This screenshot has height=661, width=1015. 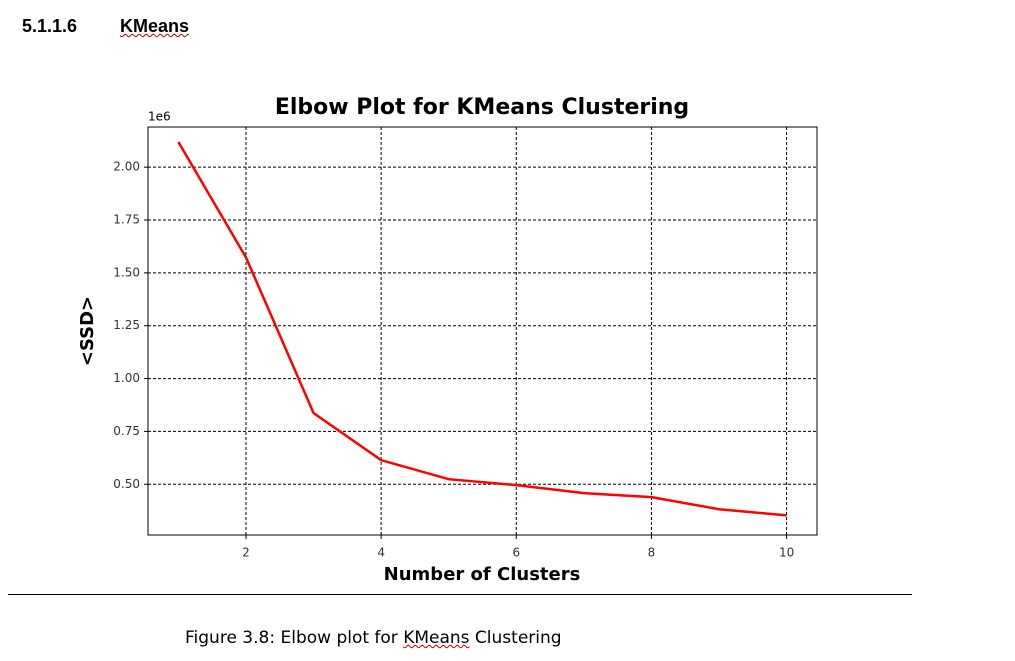 What do you see at coordinates (786, 553) in the screenshot?
I see `x-tick-label: 10` at bounding box center [786, 553].